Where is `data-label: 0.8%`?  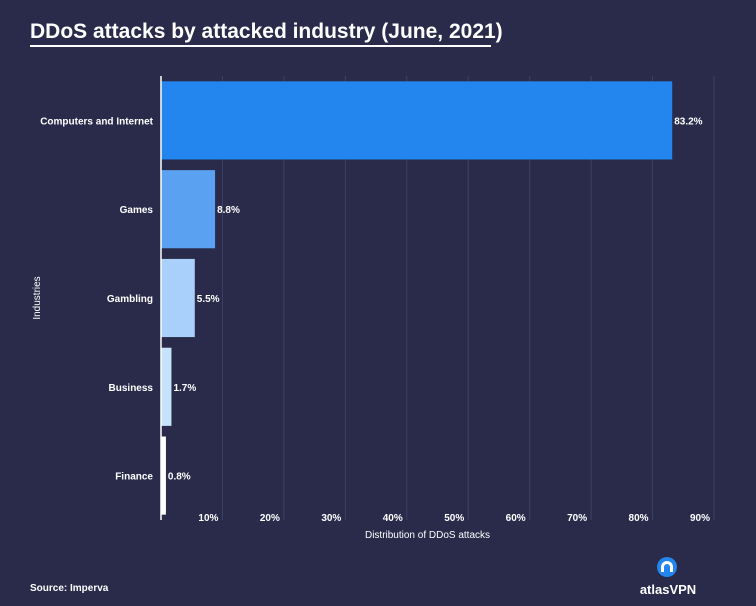 data-label: 0.8% is located at coordinates (179, 477).